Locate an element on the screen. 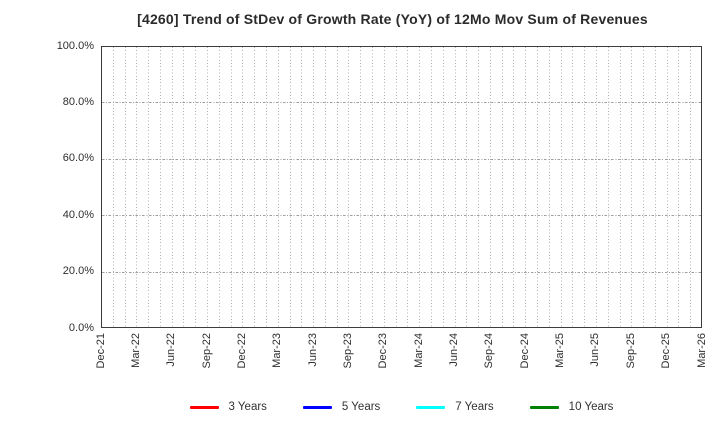 This screenshot has height=440, width=720. x-tick-label: Sep-23 is located at coordinates (347, 351).